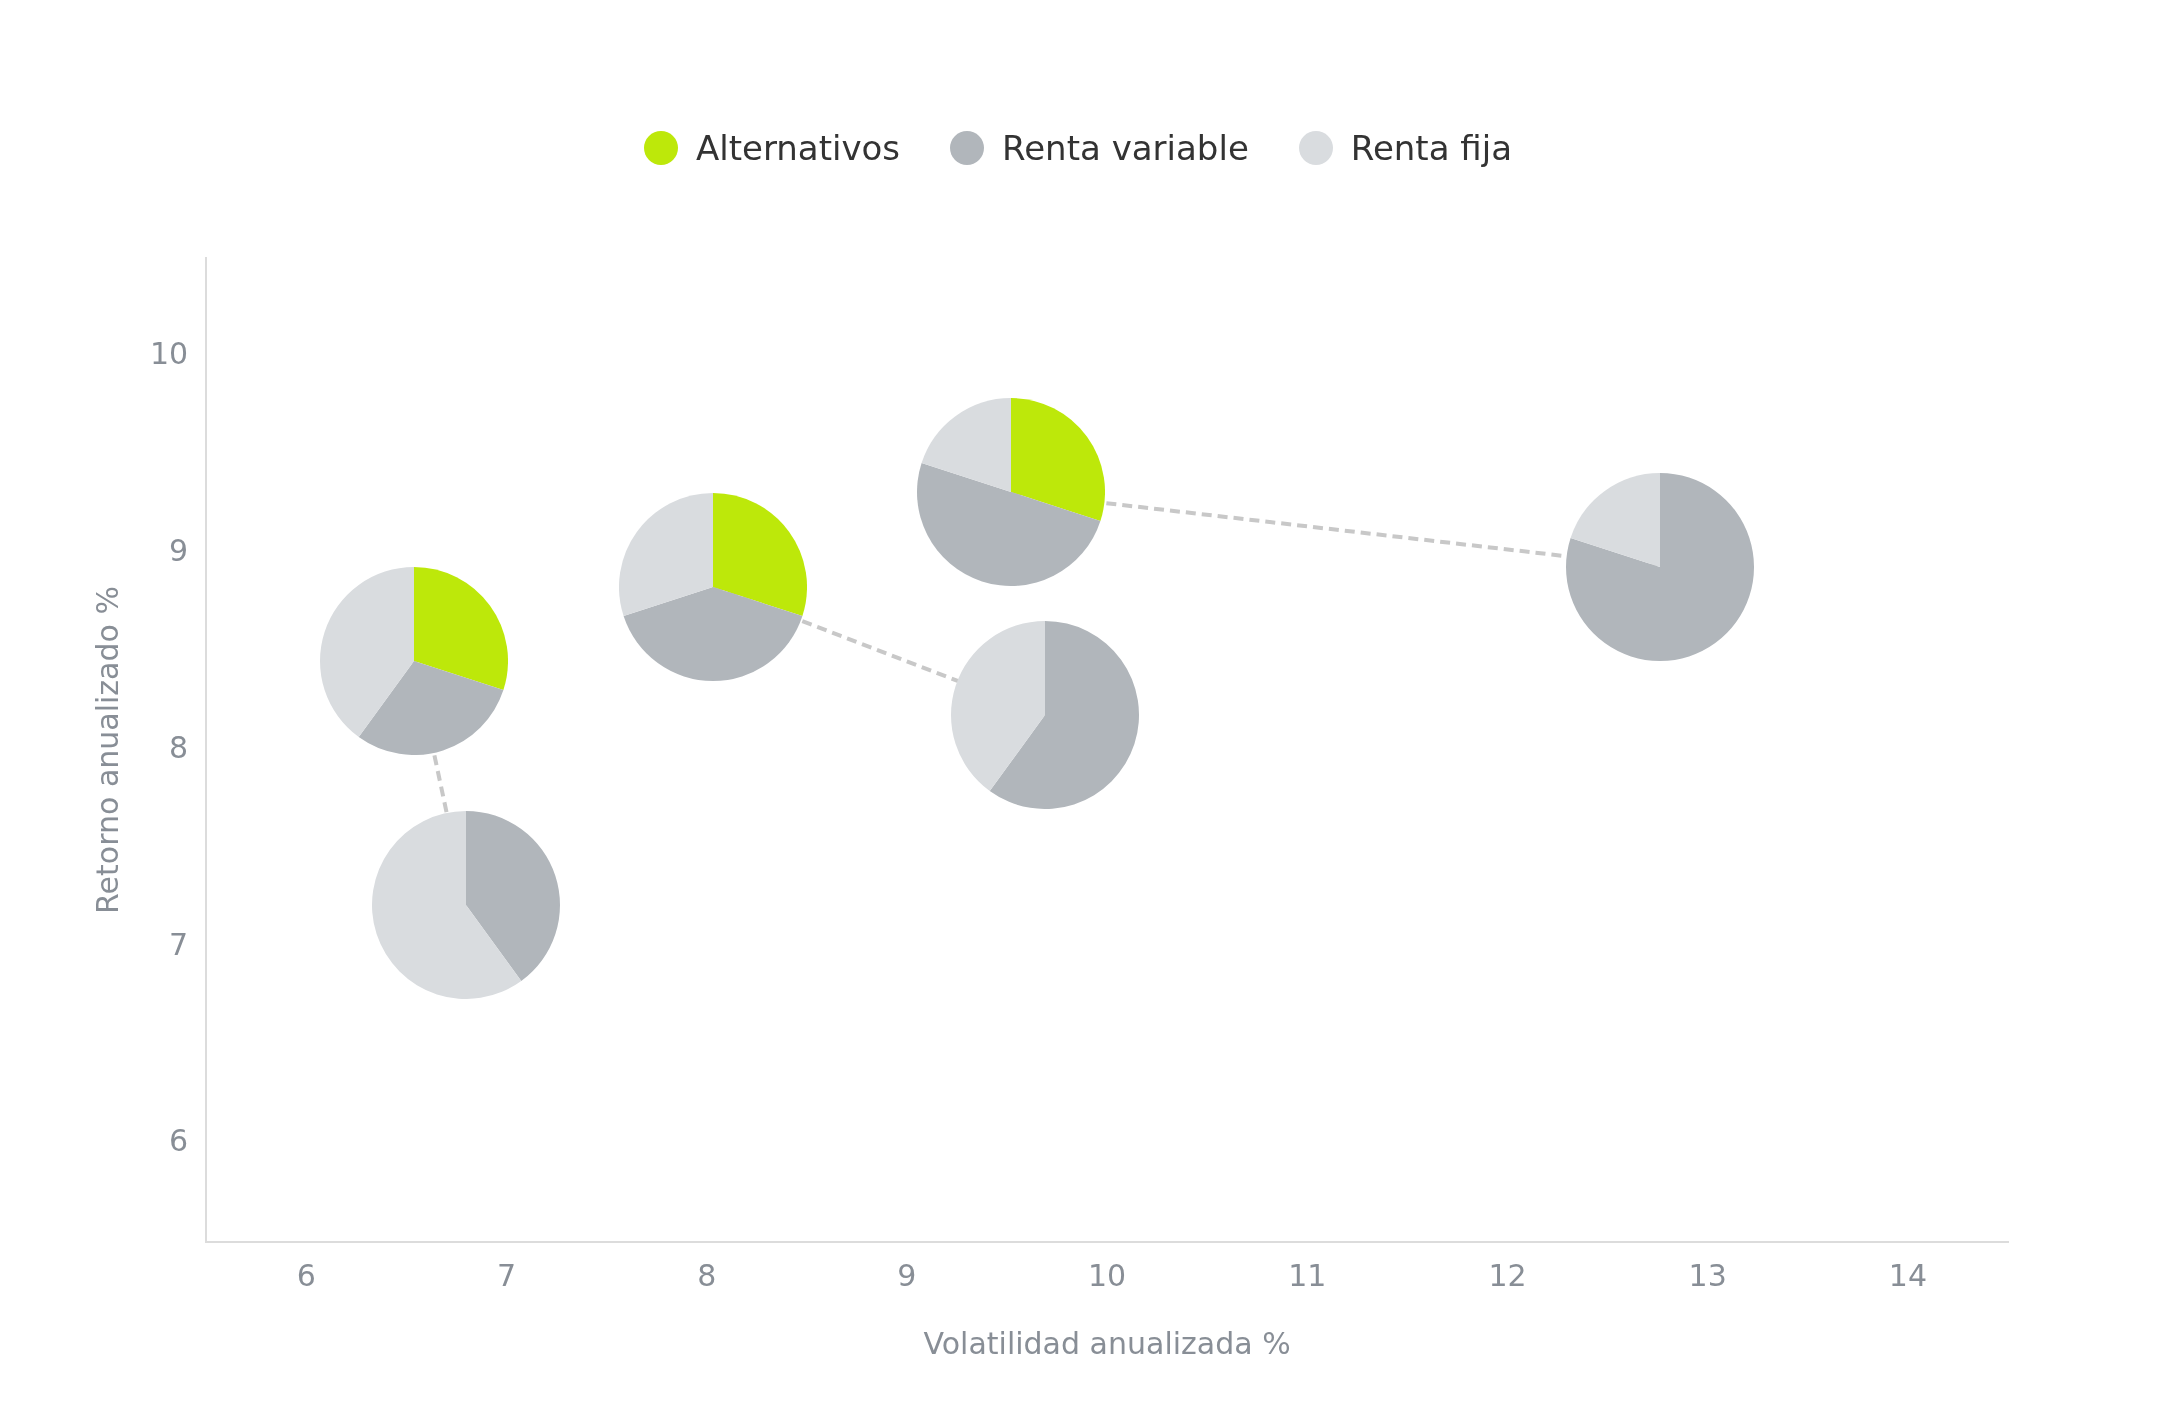 This screenshot has width=2165, height=1425. Describe the element at coordinates (1307, 1275) in the screenshot. I see `x-tick-label: 11` at that location.